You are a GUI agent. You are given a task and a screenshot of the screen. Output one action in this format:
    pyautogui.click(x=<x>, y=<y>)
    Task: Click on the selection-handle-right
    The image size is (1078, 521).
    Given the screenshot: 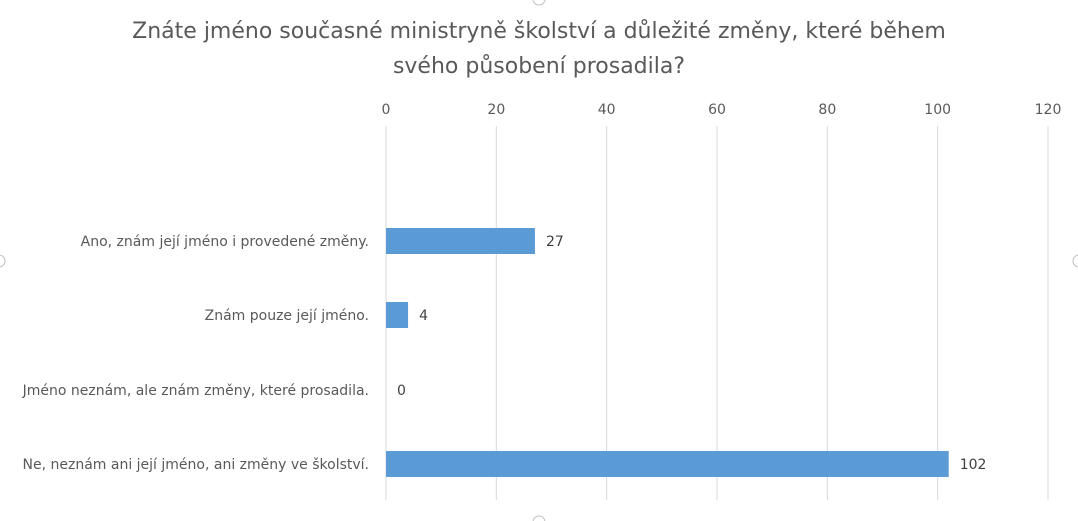 What is the action you would take?
    pyautogui.click(x=1075, y=261)
    